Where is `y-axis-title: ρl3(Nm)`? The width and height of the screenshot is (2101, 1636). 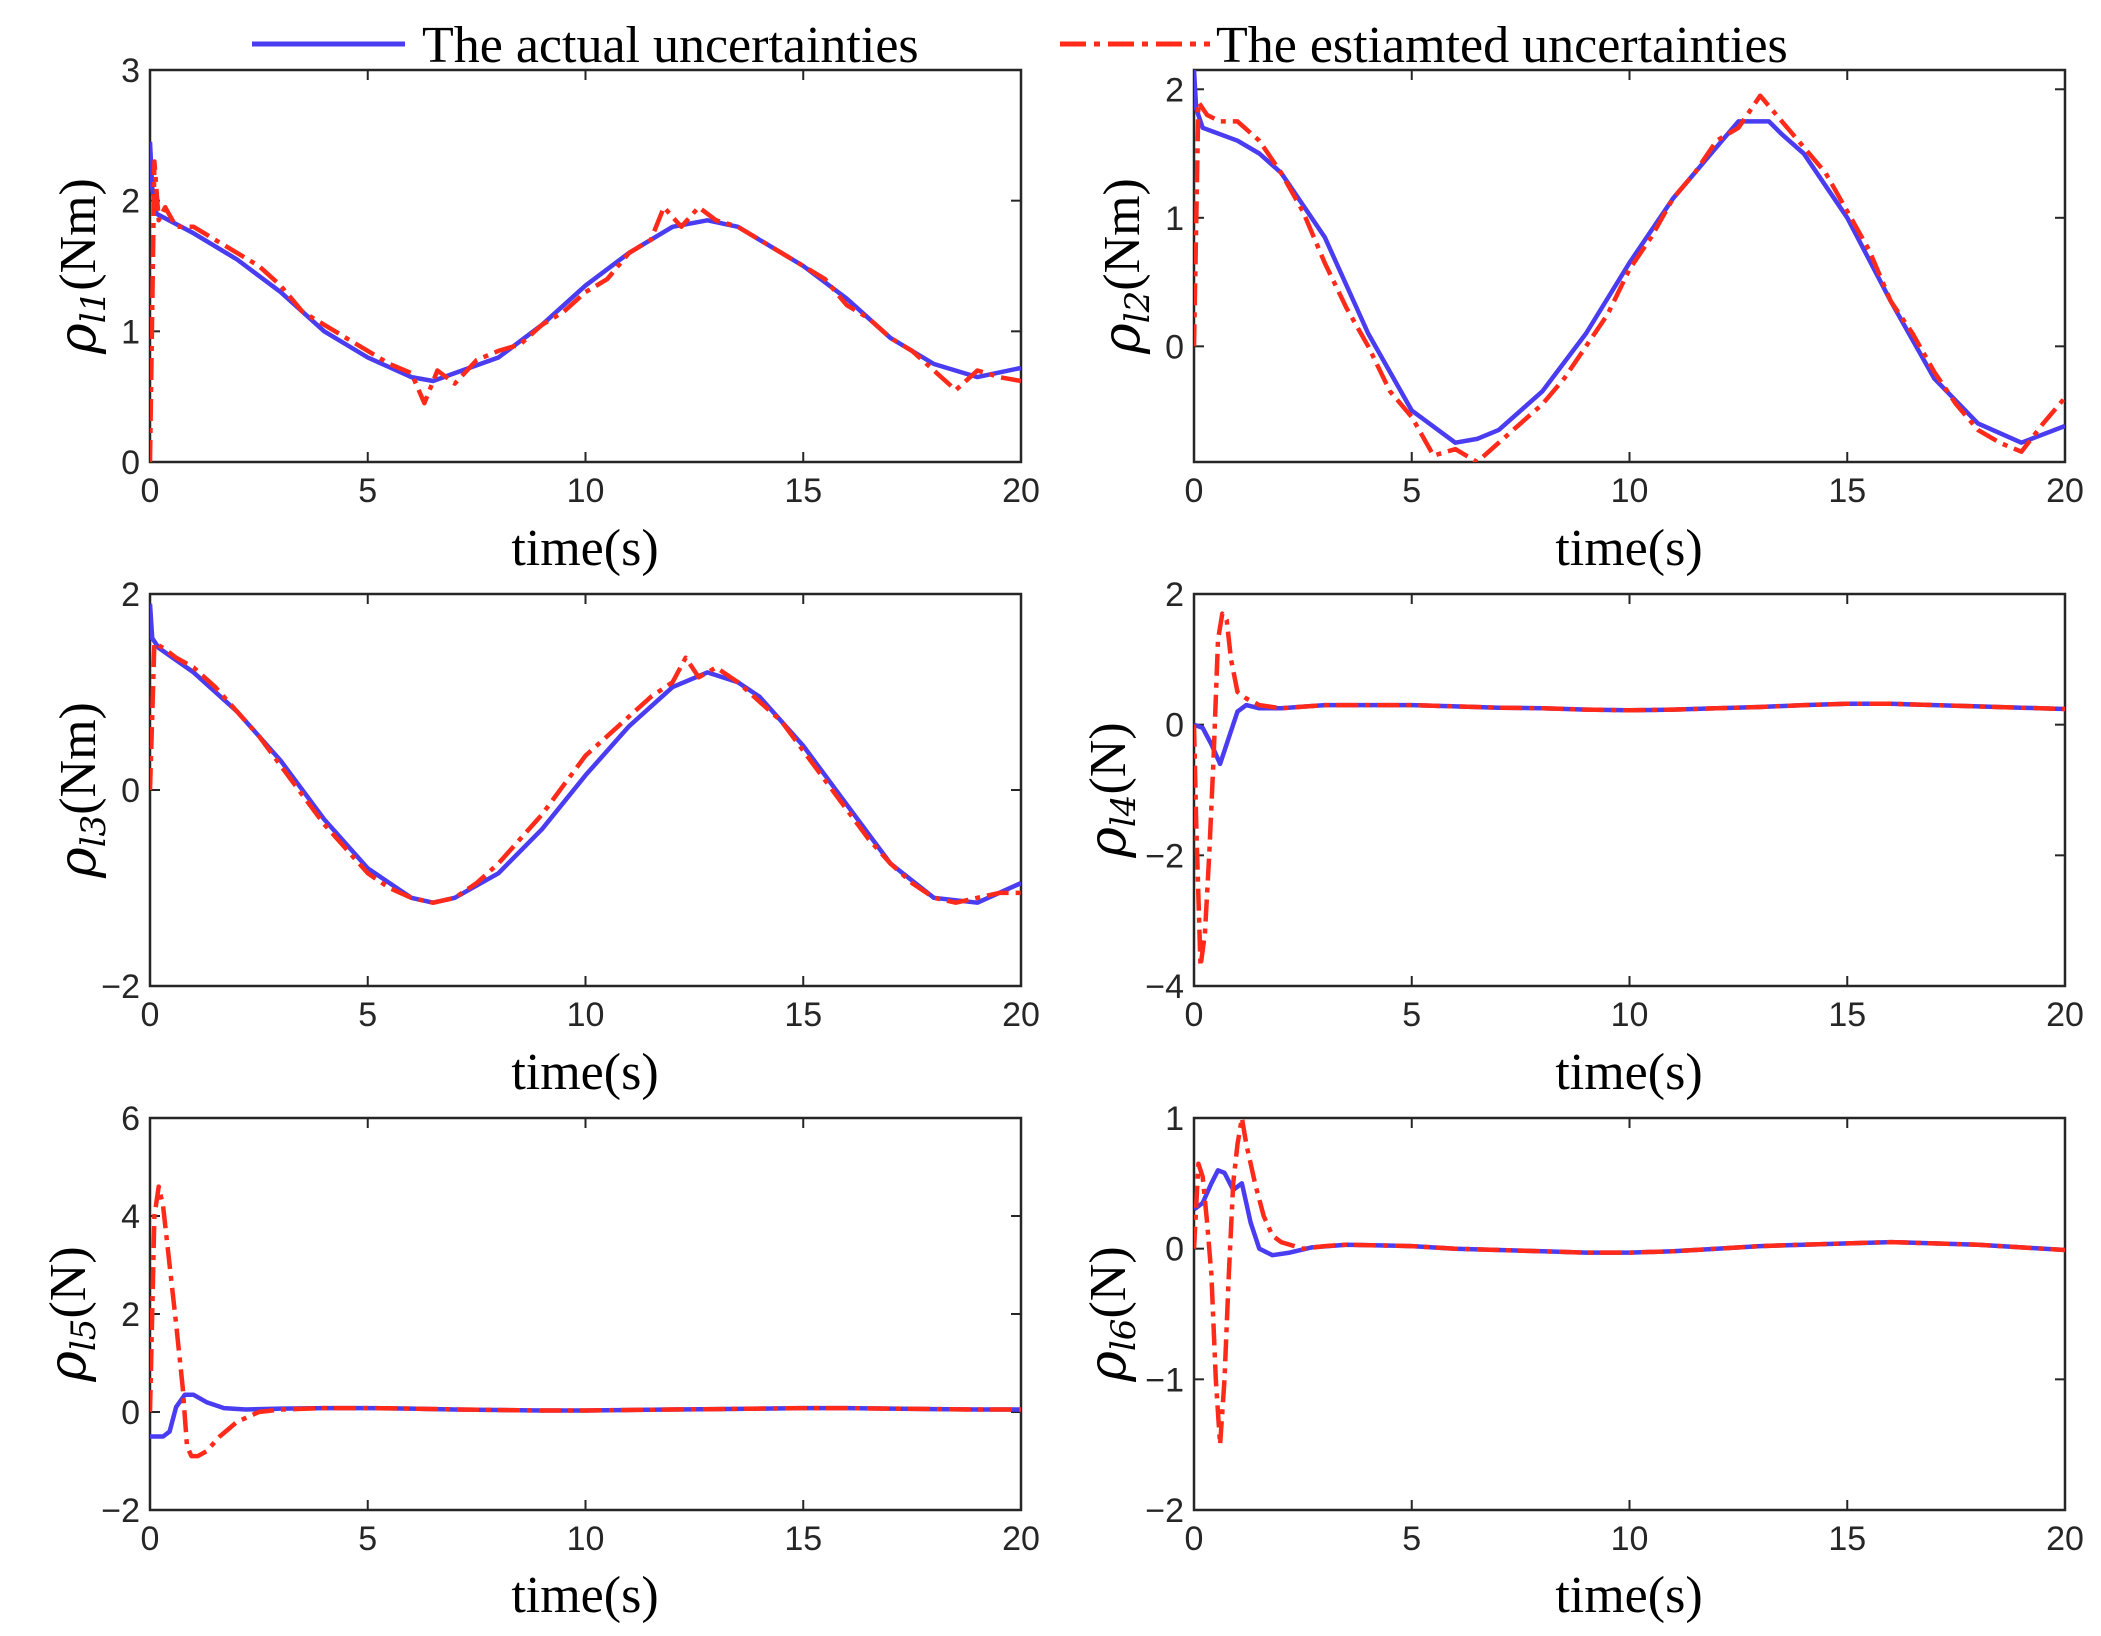
y-axis-title: ρl3(Nm) is located at coordinates (81, 790).